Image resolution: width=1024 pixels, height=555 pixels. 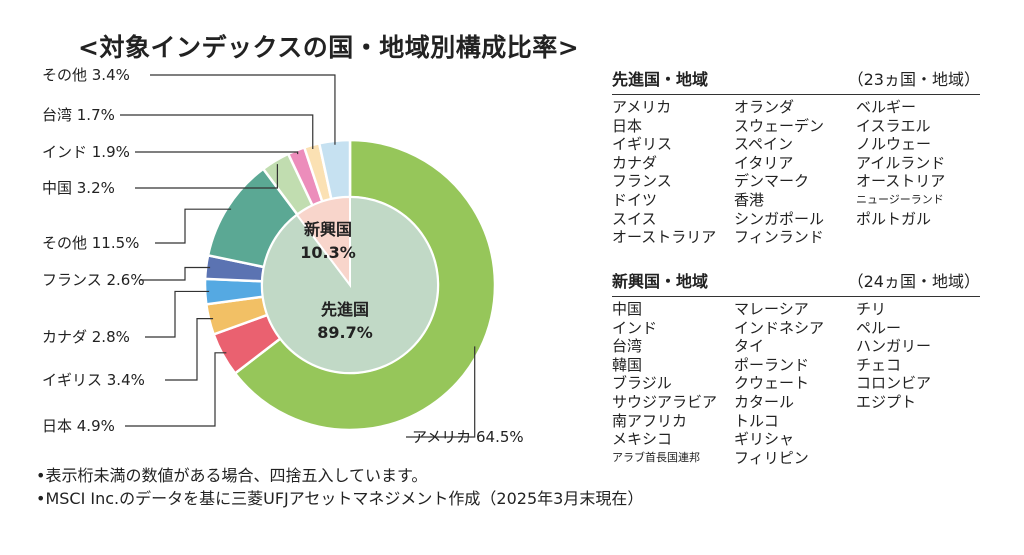 I want to click on emerging-country: マレーシア, so click(x=771, y=309).